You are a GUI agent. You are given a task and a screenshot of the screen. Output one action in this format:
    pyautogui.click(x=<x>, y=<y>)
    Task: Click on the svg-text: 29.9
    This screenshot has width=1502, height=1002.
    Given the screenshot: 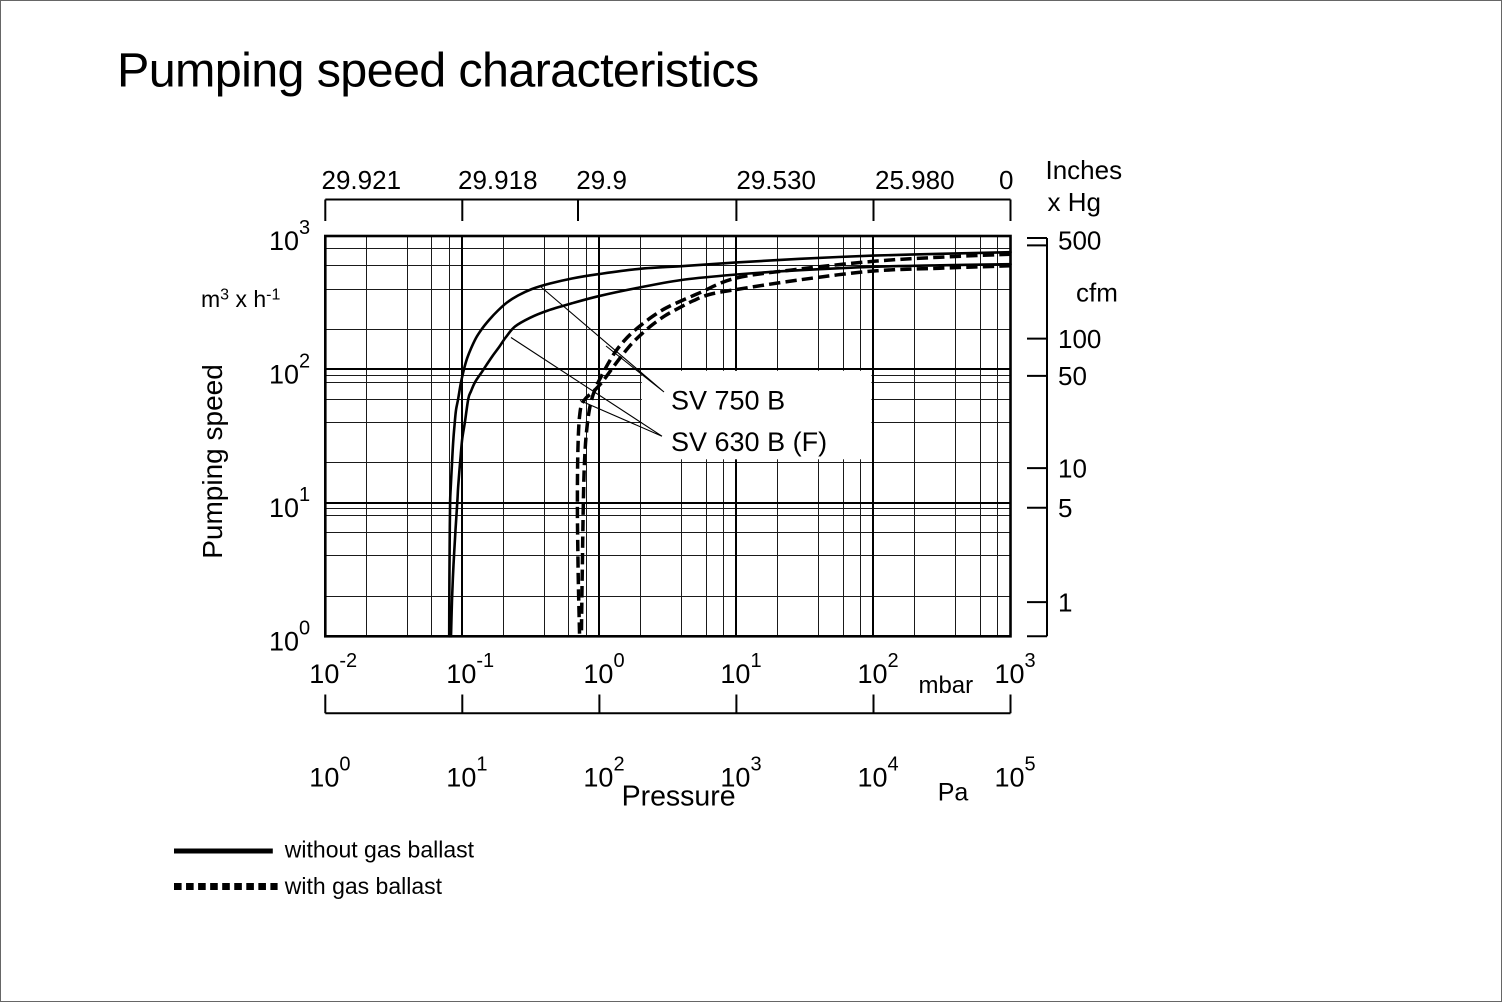 What is the action you would take?
    pyautogui.click(x=601, y=180)
    